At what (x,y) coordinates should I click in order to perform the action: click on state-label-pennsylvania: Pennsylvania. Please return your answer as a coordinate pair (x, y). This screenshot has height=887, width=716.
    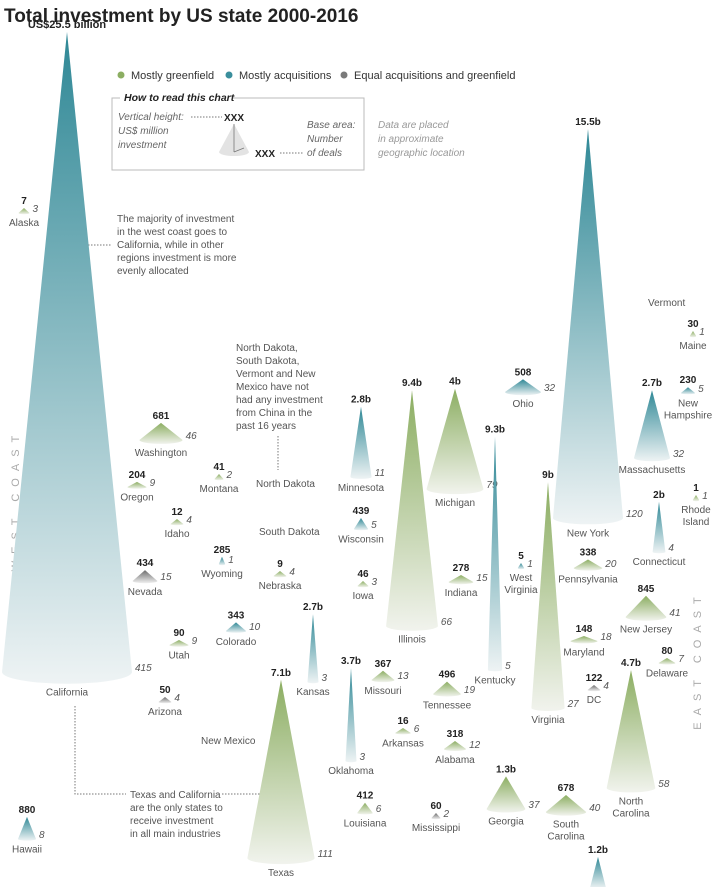
    Looking at the image, I should click on (588, 580).